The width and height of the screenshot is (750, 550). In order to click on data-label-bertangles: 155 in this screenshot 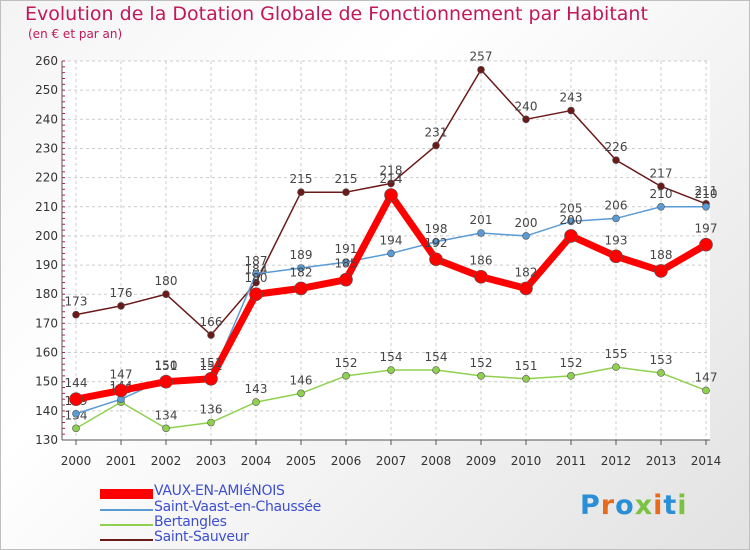, I will do `click(616, 354)`.